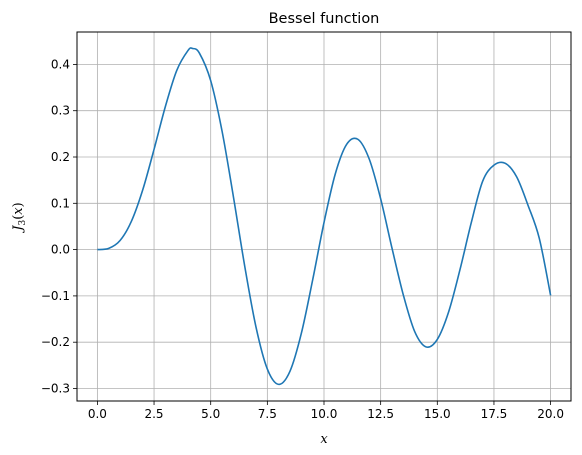 The image size is (582, 455). Describe the element at coordinates (55, 388) in the screenshot. I see `y-tick-label: −0.3` at that location.